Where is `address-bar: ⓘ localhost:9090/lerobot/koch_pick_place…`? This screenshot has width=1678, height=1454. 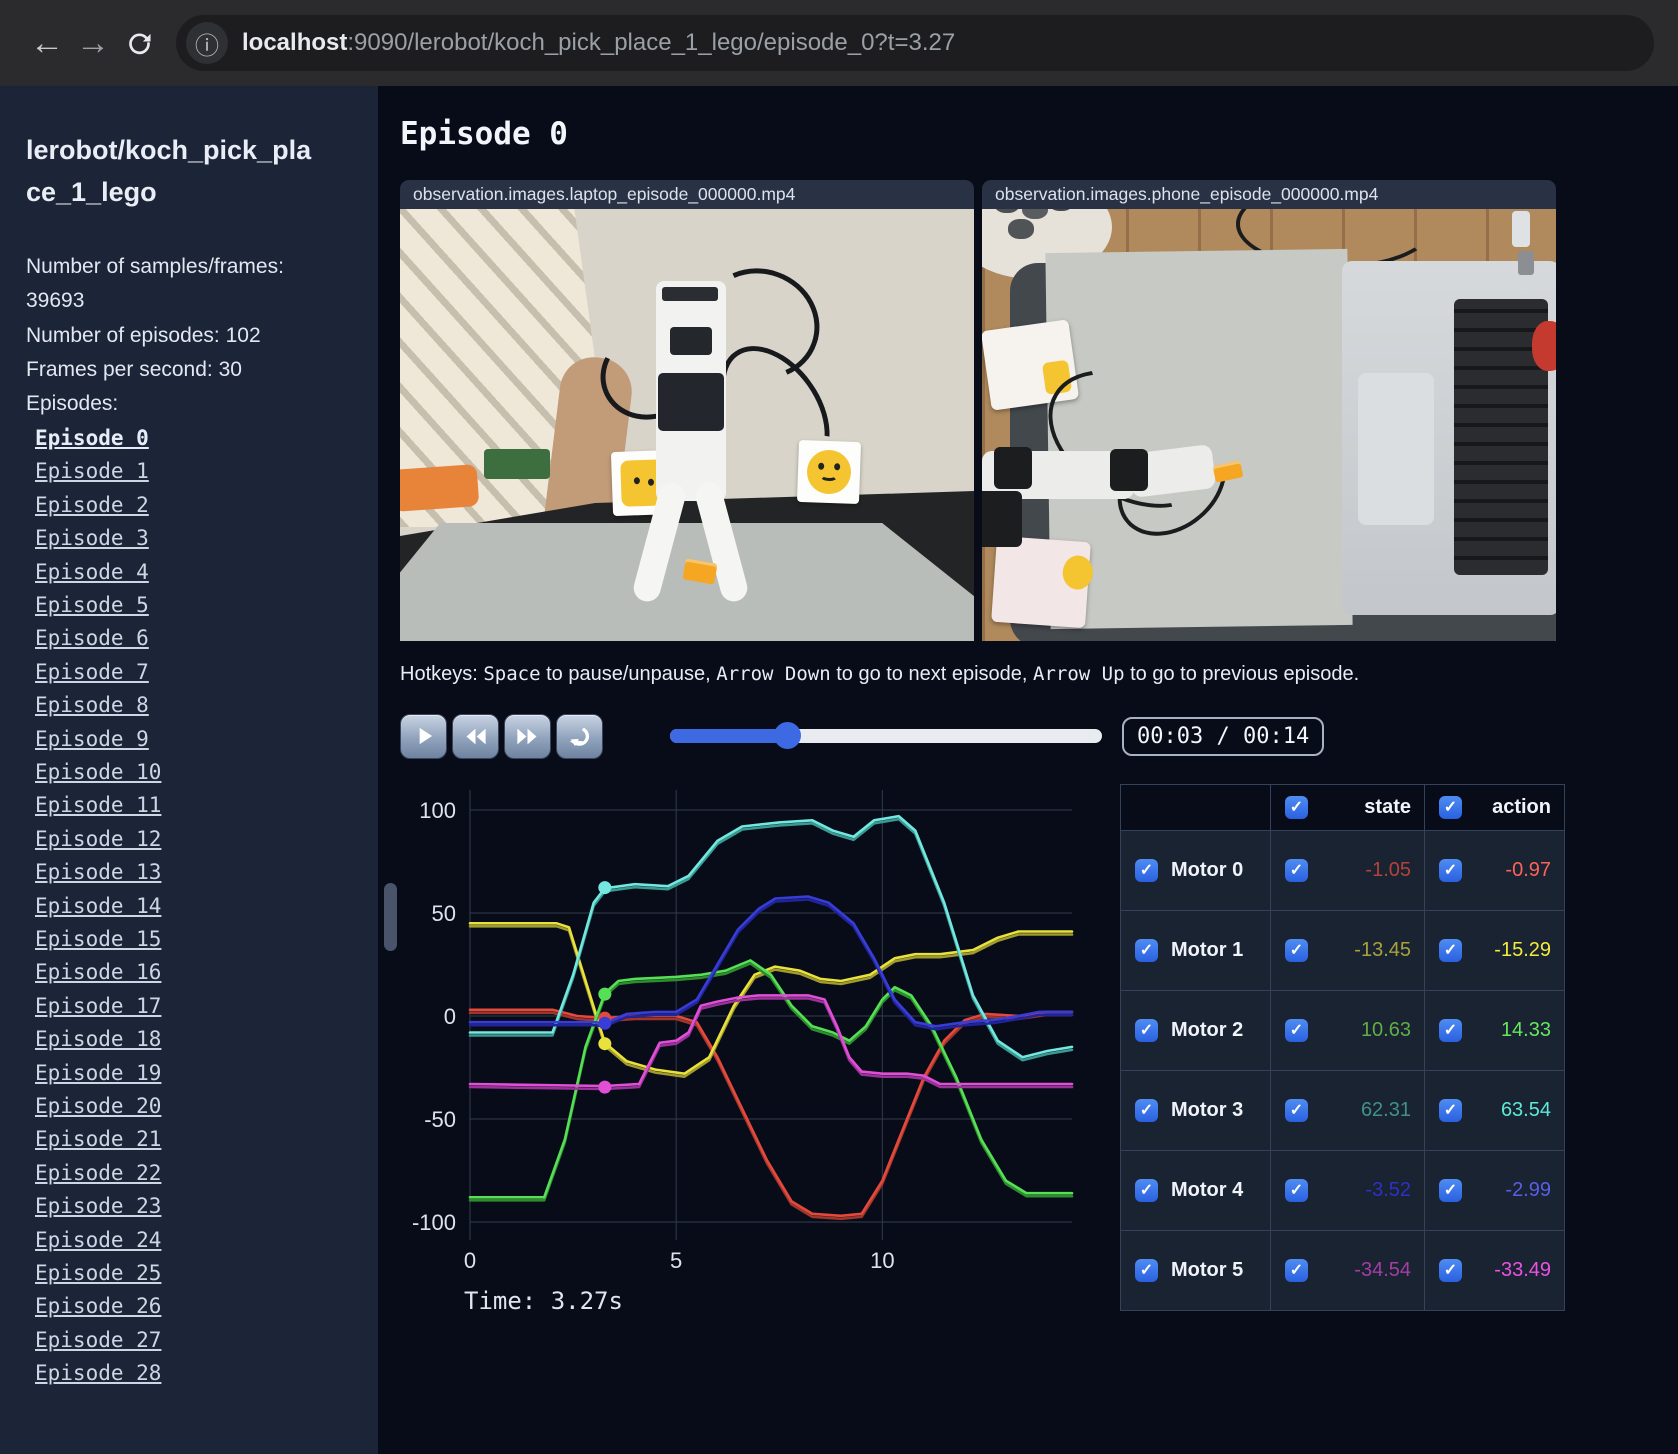 address-bar: ⓘ localhost:9090/lerobot/koch_pick_place… is located at coordinates (915, 43).